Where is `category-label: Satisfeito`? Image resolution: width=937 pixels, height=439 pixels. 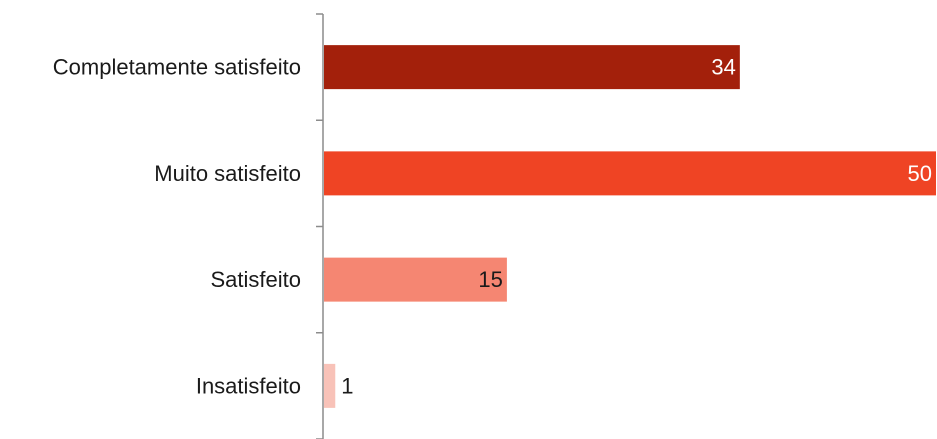
category-label: Satisfeito is located at coordinates (256, 279).